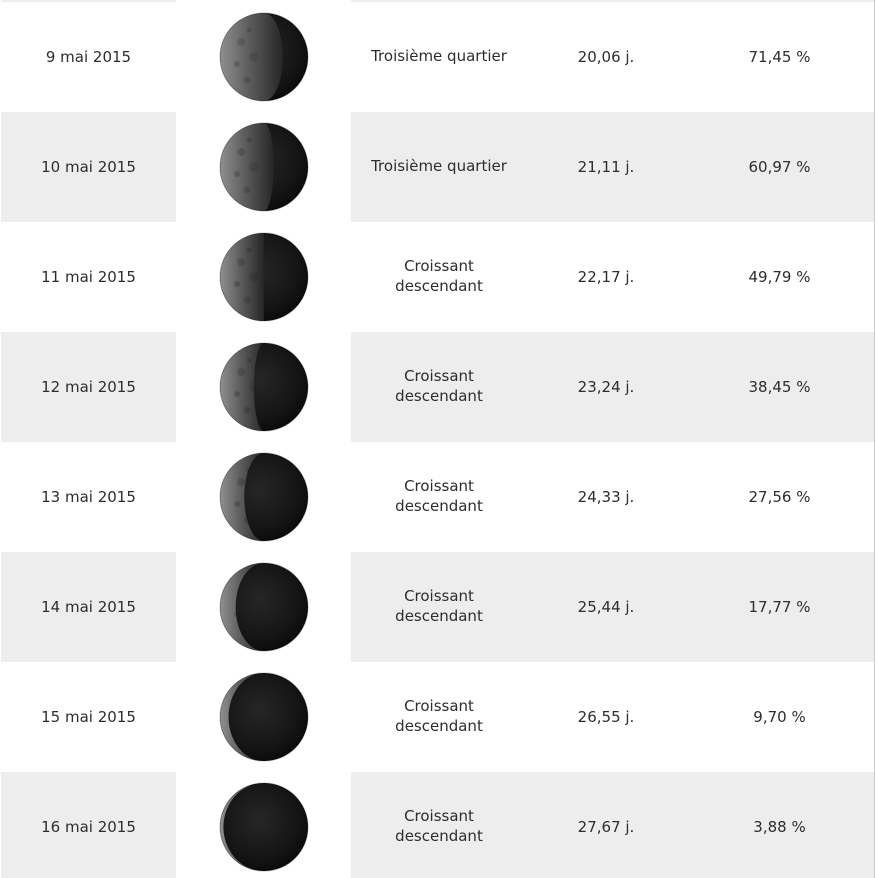  I want to click on date-cell: 10 mai 2015, so click(88, 167).